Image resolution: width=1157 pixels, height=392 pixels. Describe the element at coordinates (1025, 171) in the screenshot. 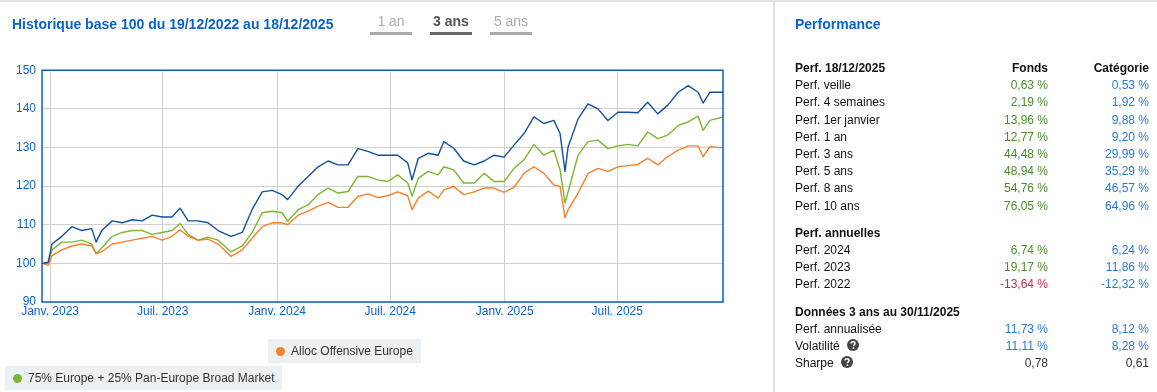

I see `data-label: 48,94 %` at that location.